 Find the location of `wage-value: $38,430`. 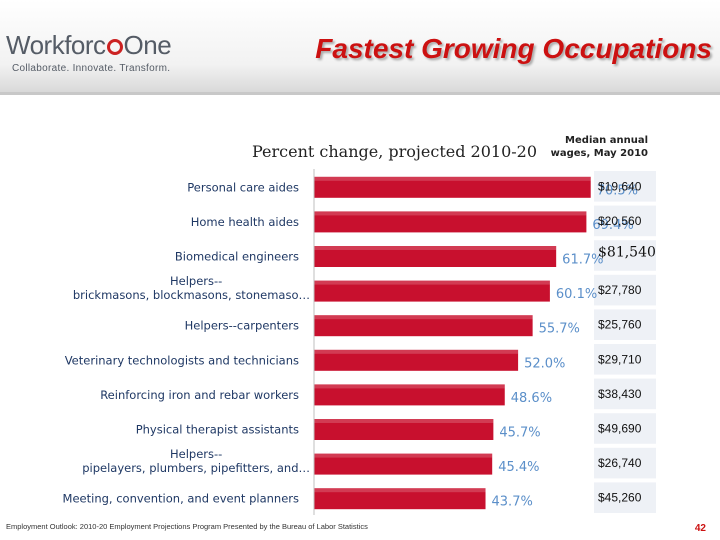

wage-value: $38,430 is located at coordinates (620, 394).